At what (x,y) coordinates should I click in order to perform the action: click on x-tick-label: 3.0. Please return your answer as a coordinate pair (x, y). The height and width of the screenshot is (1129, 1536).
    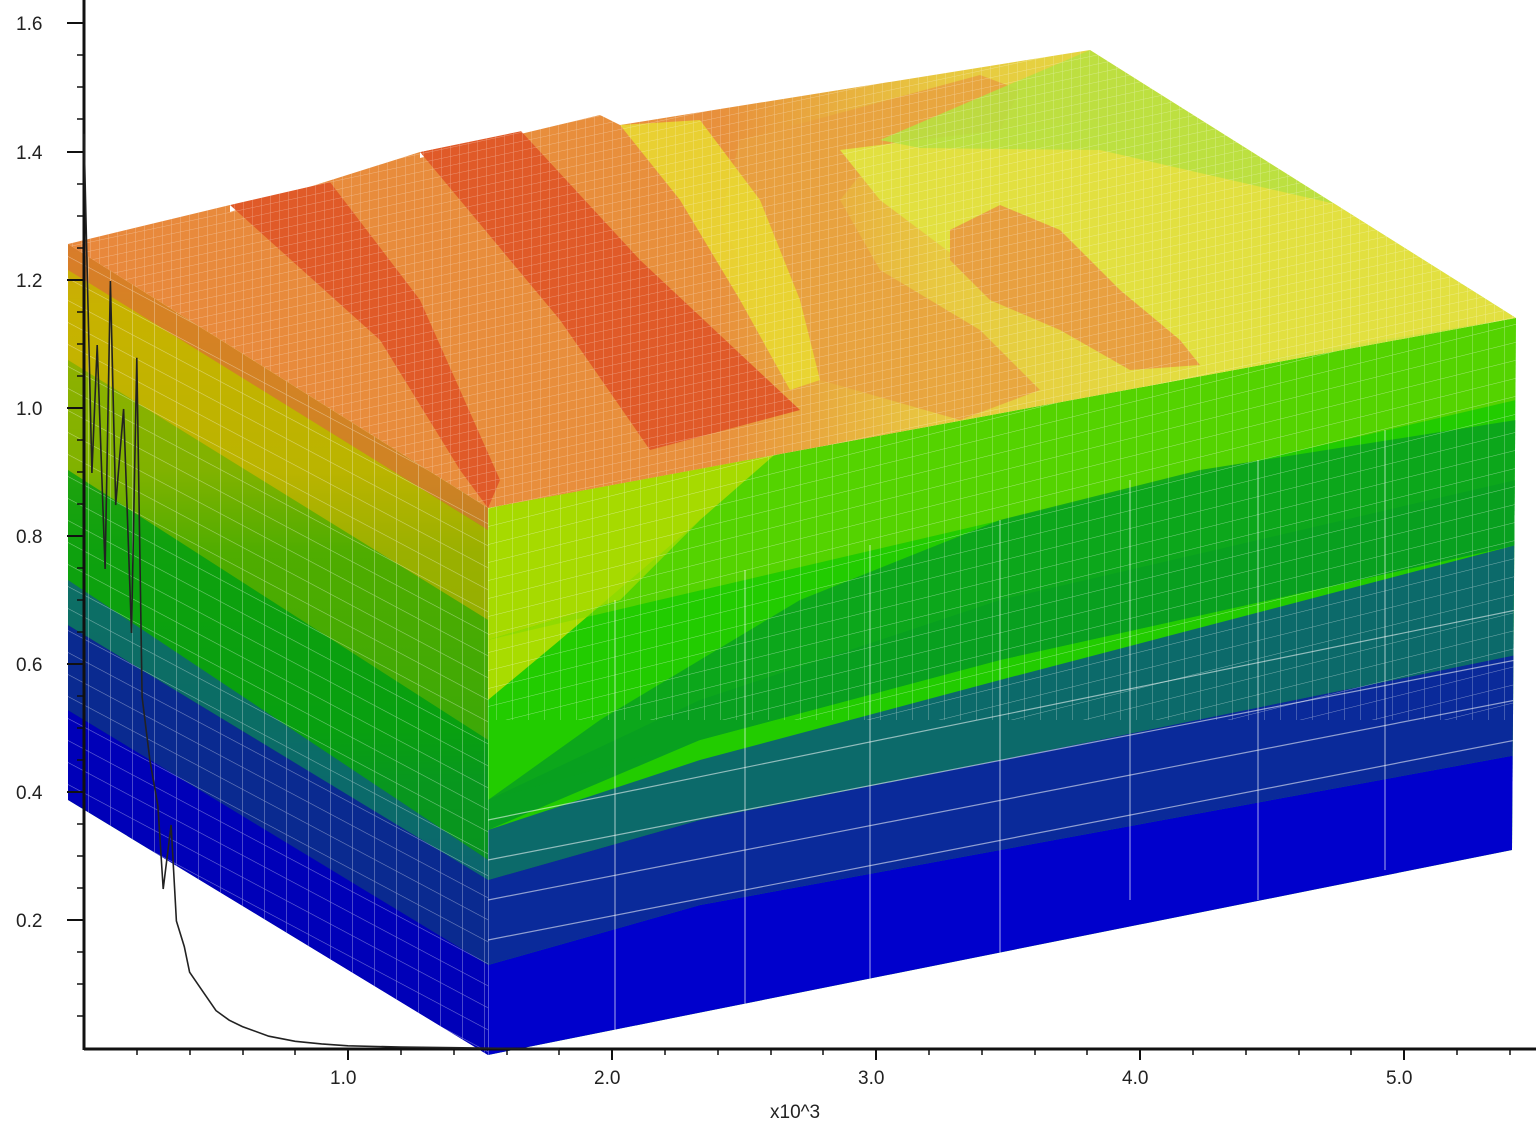
    Looking at the image, I should click on (871, 1078).